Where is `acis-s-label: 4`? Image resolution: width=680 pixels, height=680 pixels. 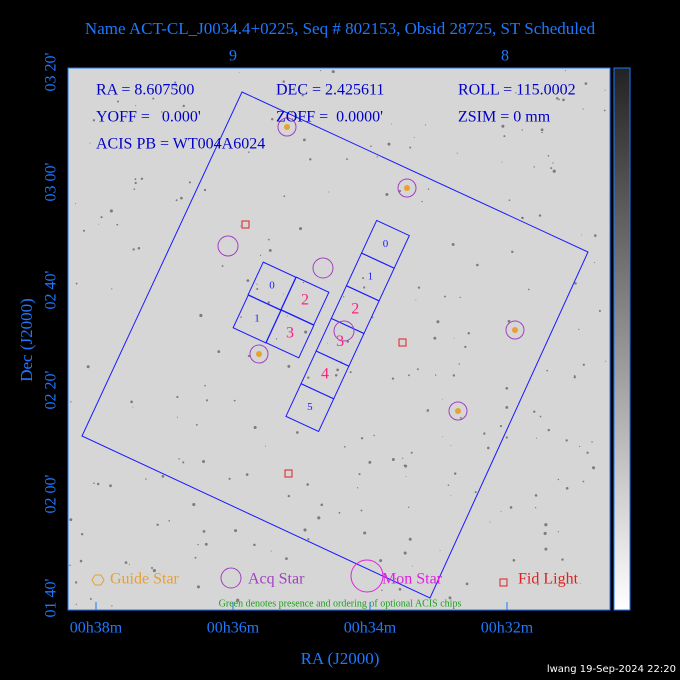
acis-s-label: 4 is located at coordinates (325, 374).